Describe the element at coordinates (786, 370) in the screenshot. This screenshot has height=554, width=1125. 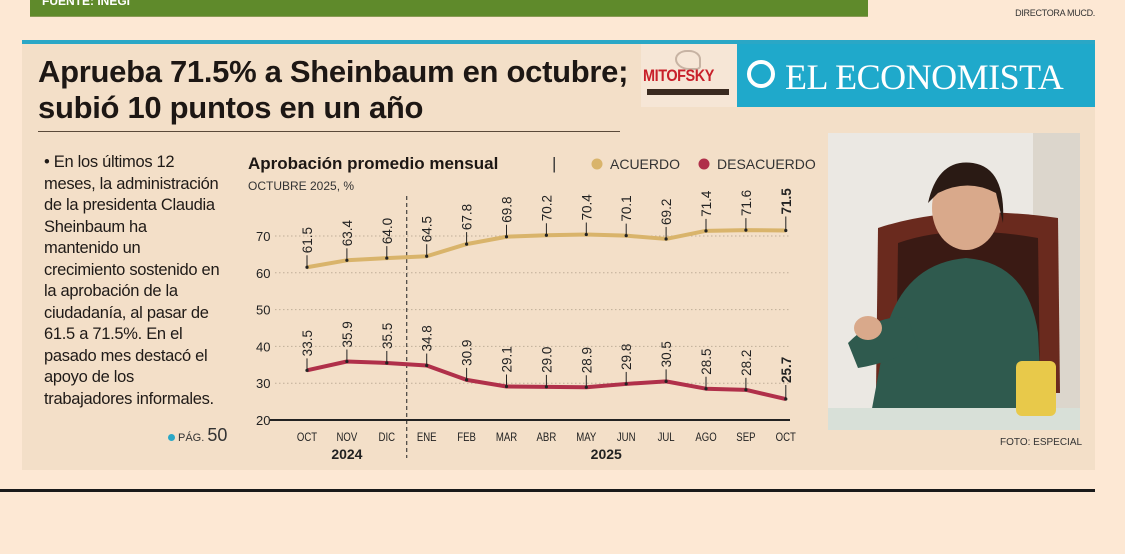
I see `data-label: 25.7` at that location.